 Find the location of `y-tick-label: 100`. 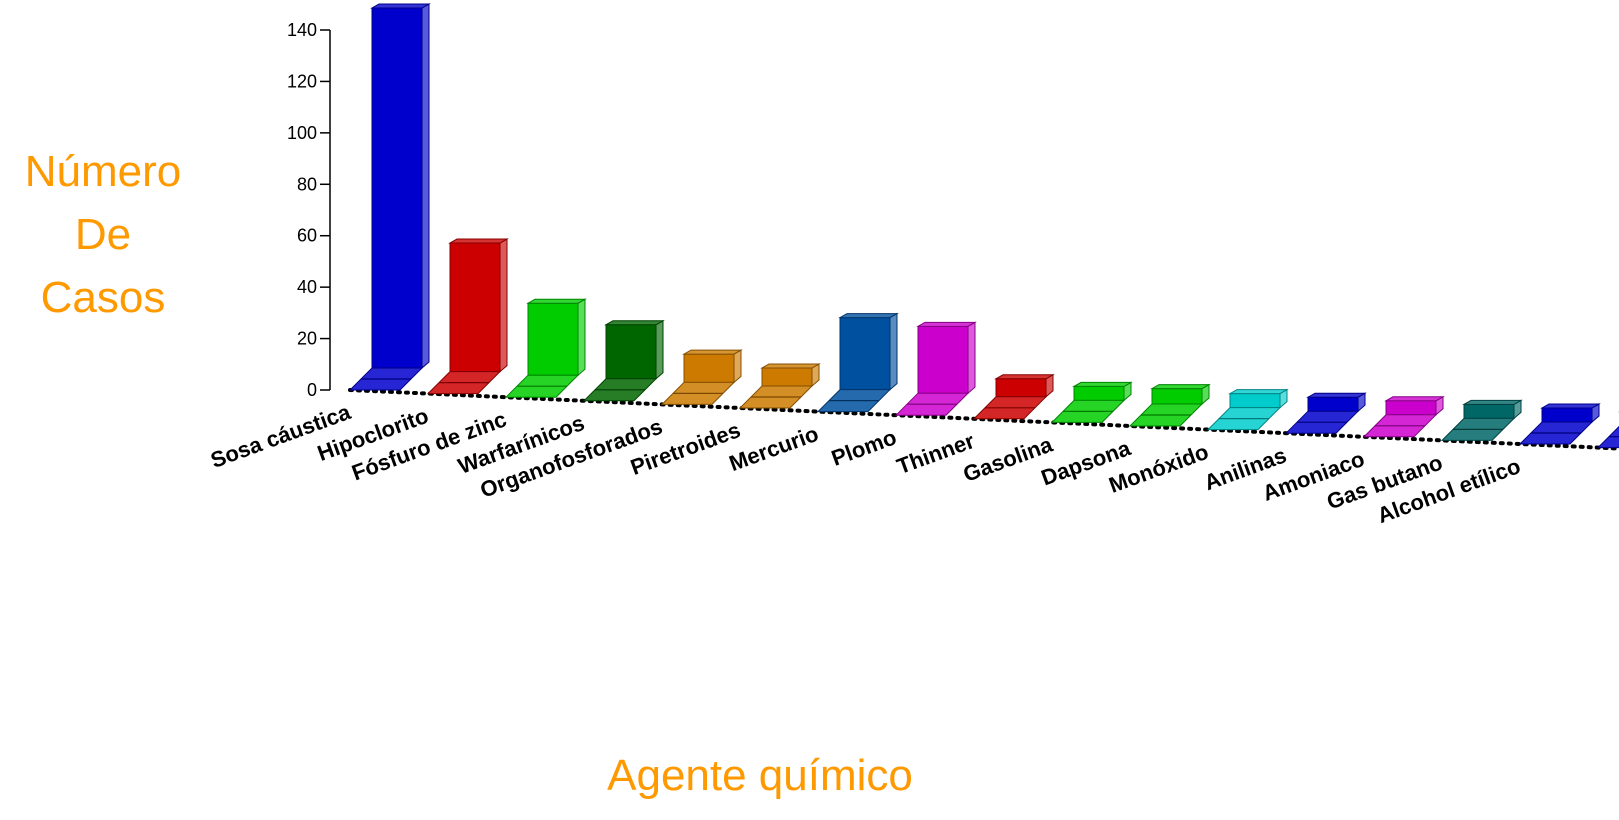

y-tick-label: 100 is located at coordinates (302, 133).